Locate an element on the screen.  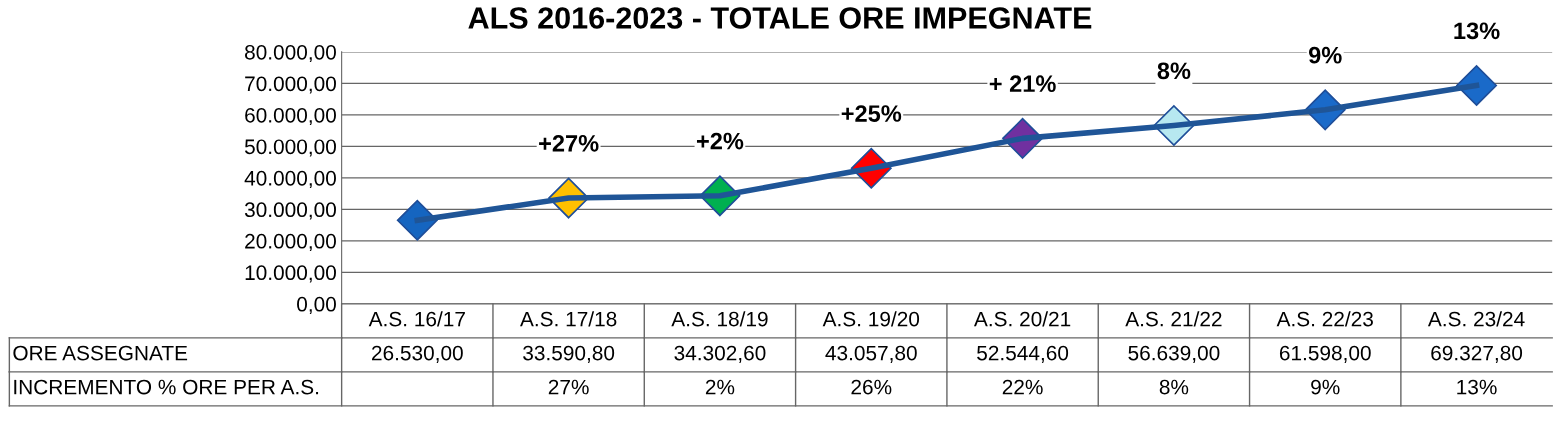
annotation: 13% is located at coordinates (1477, 31).